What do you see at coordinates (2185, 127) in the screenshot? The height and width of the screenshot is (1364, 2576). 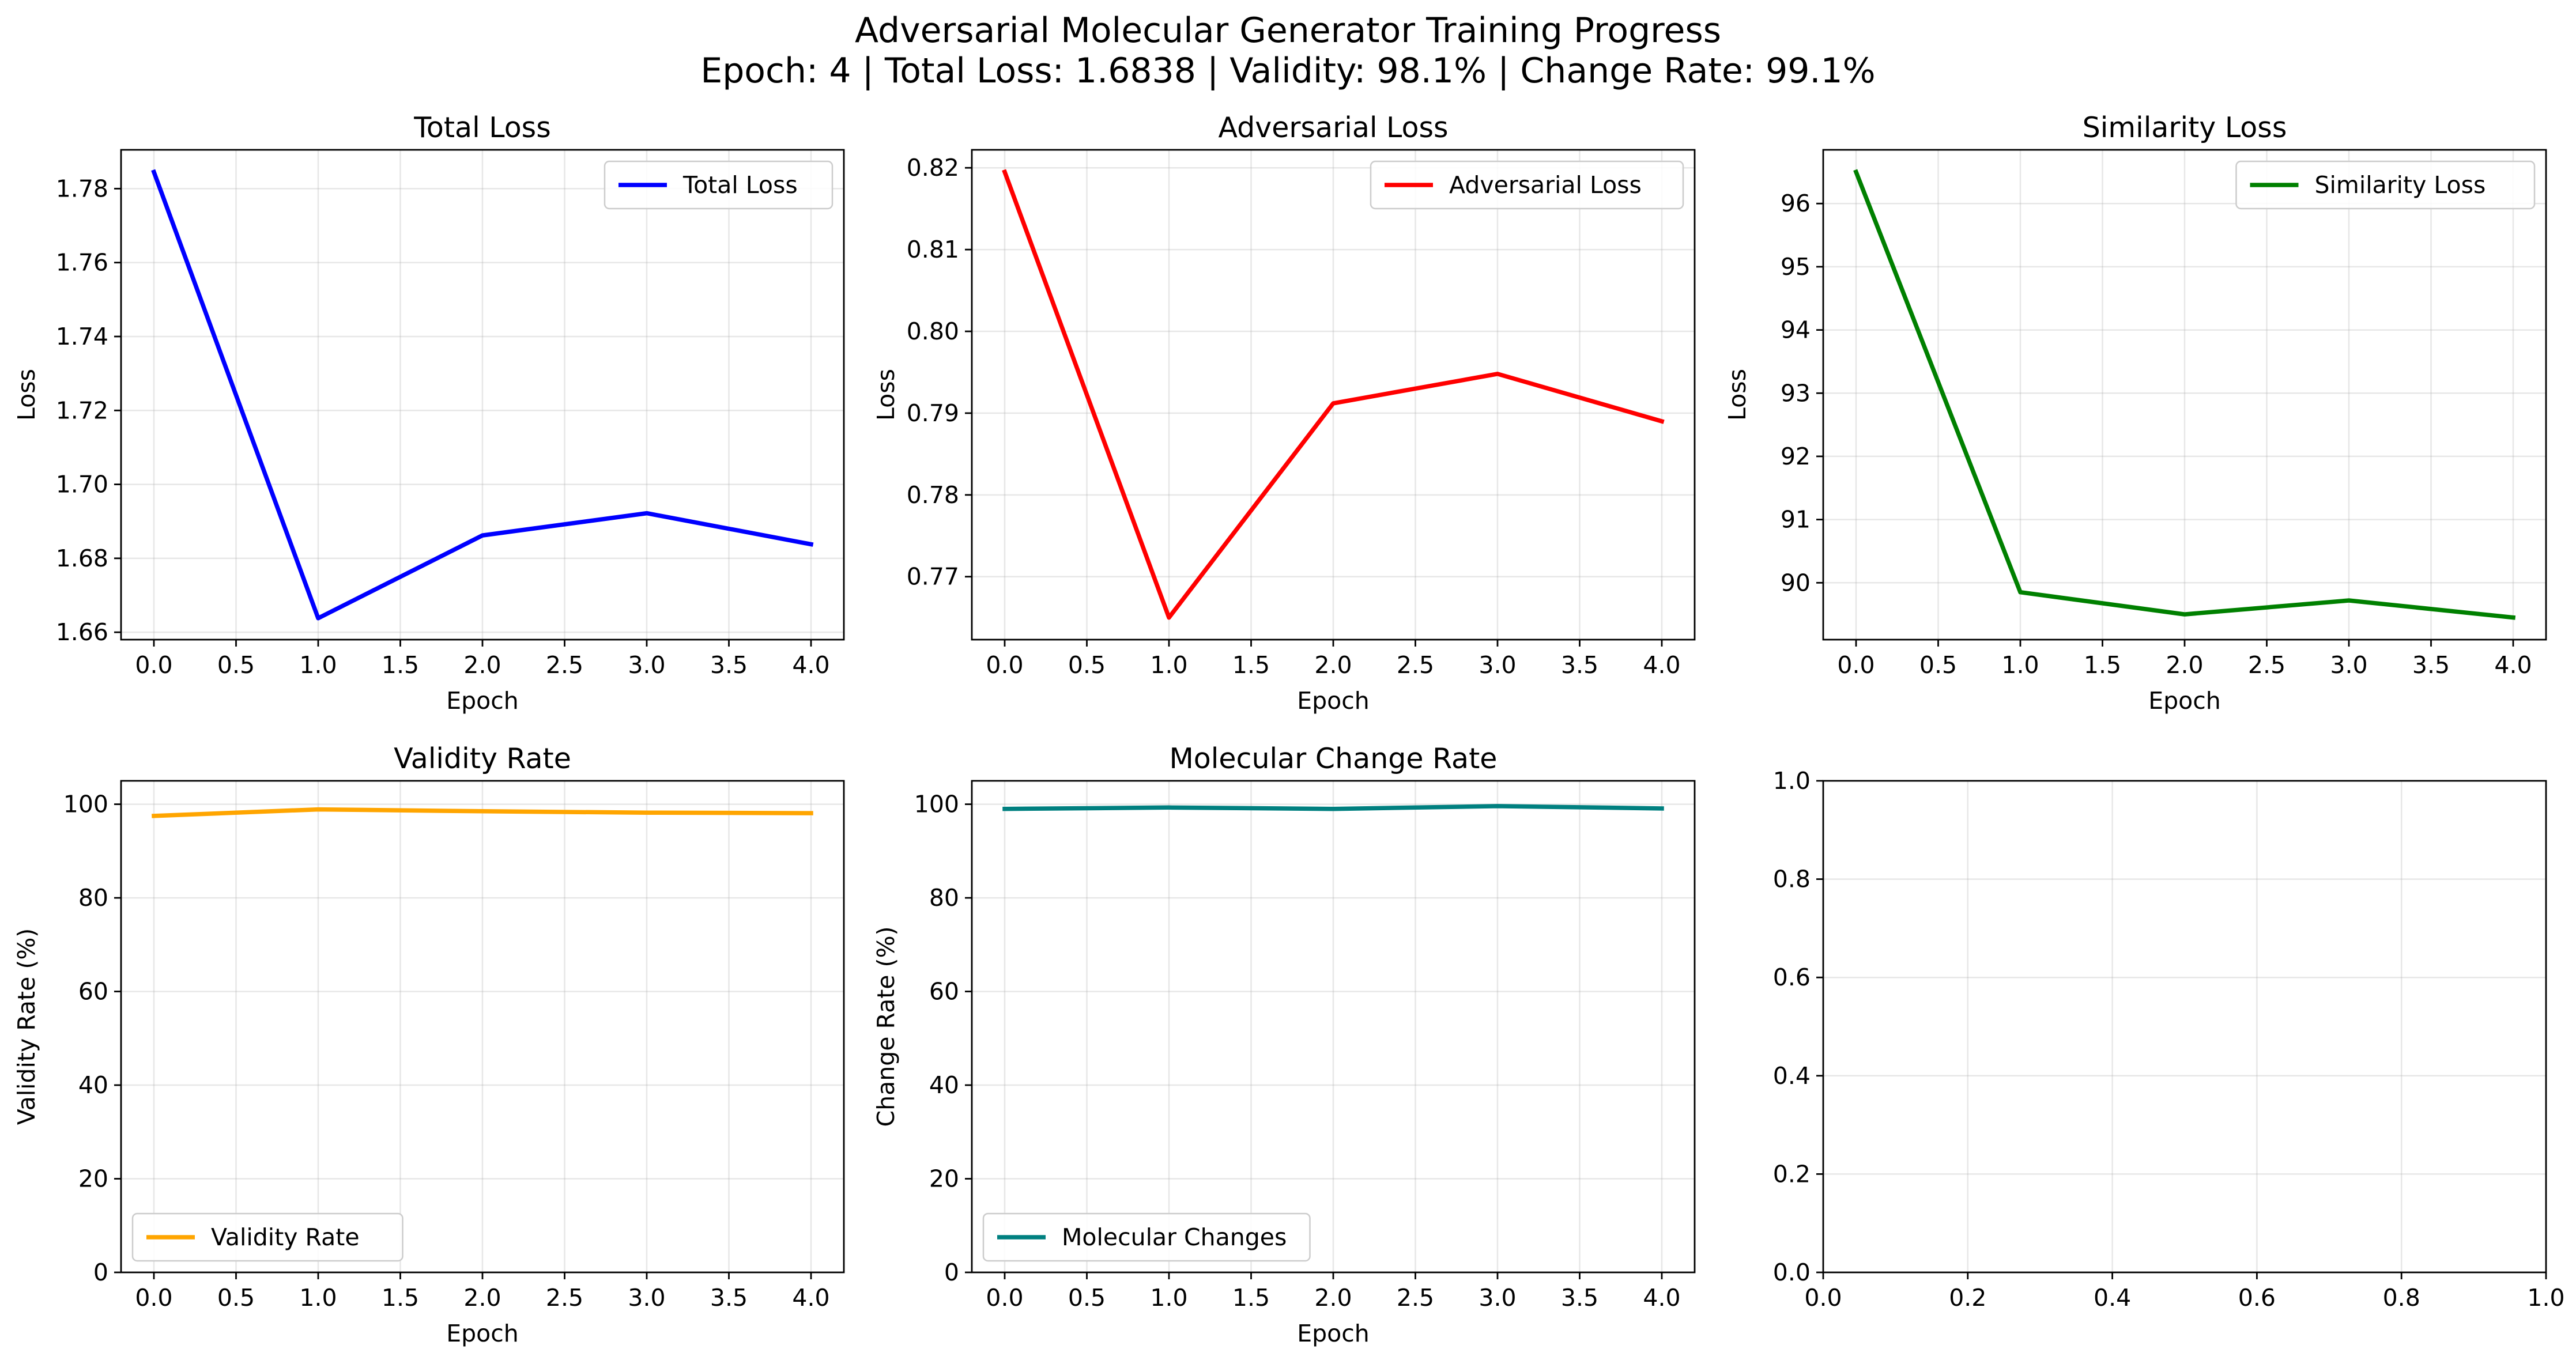 I see `subplot-title: Similarity Loss` at bounding box center [2185, 127].